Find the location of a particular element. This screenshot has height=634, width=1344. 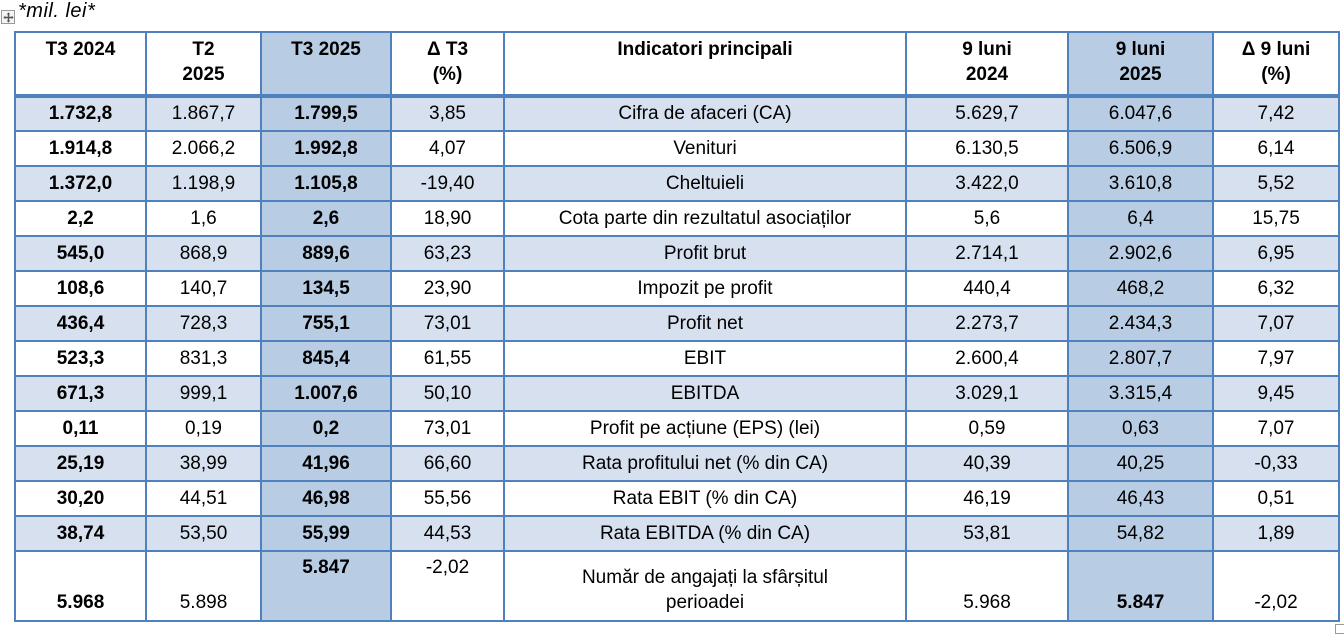

cell-indicator: Profit brut is located at coordinates (705, 253).